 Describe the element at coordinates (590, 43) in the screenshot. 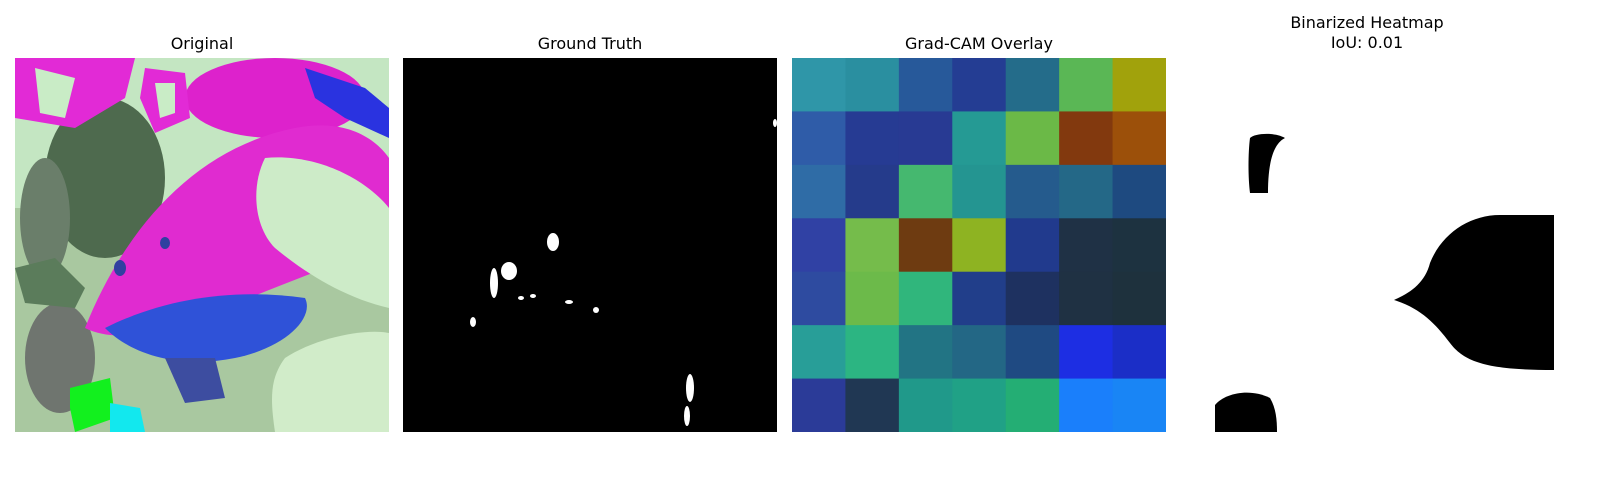

I see `ground-truth-title: Ground Truth` at that location.